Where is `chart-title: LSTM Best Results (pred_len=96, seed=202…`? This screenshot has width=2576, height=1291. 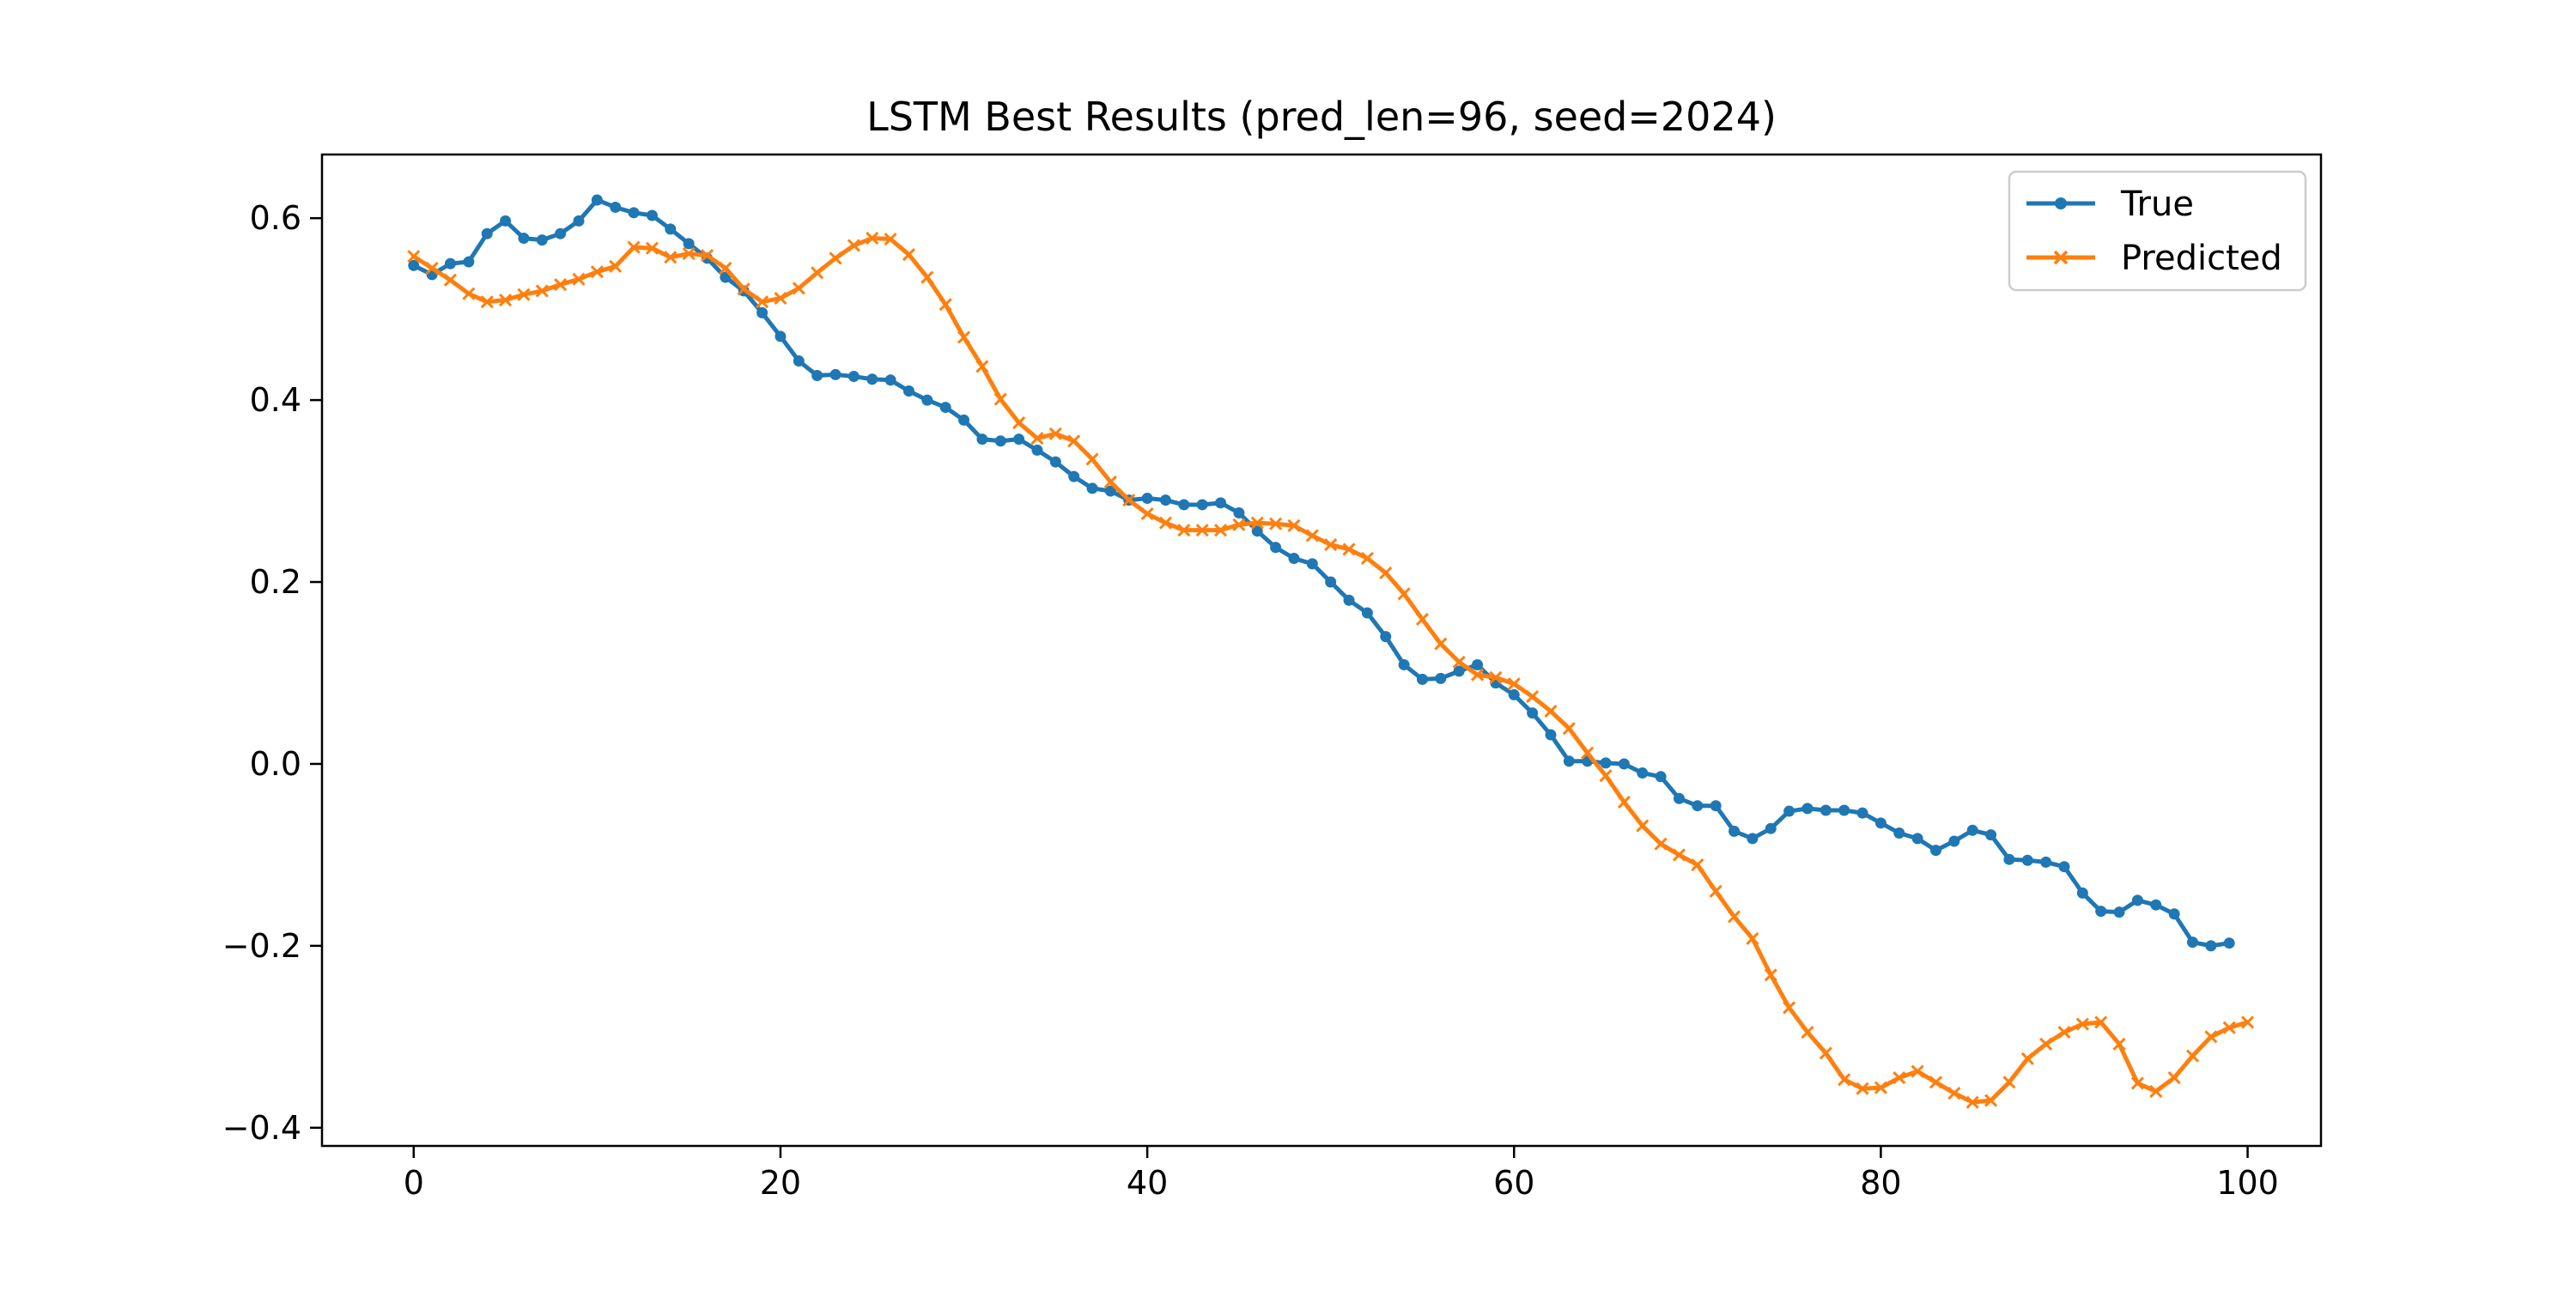 chart-title: LSTM Best Results (pred_len=96, seed=202… is located at coordinates (1321, 117).